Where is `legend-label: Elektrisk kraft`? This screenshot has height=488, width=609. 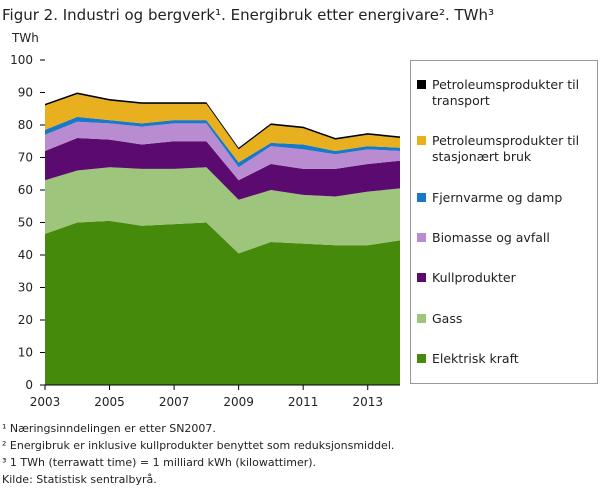 legend-label: Elektrisk kraft is located at coordinates (475, 358).